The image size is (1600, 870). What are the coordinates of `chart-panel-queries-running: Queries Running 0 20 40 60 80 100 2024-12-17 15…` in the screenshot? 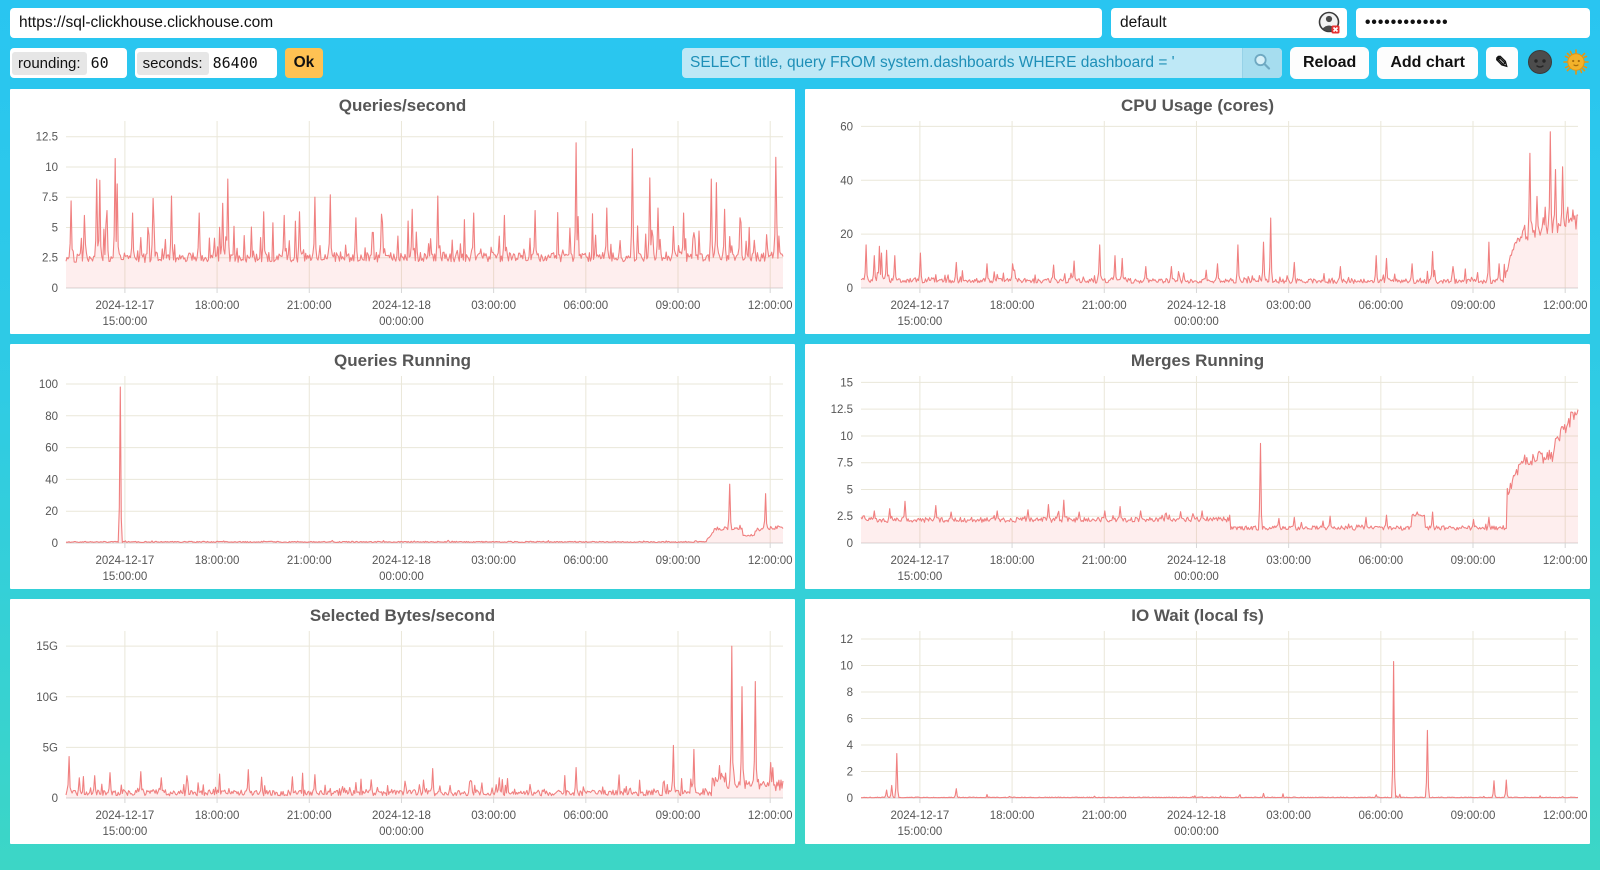 It's located at (402, 466).